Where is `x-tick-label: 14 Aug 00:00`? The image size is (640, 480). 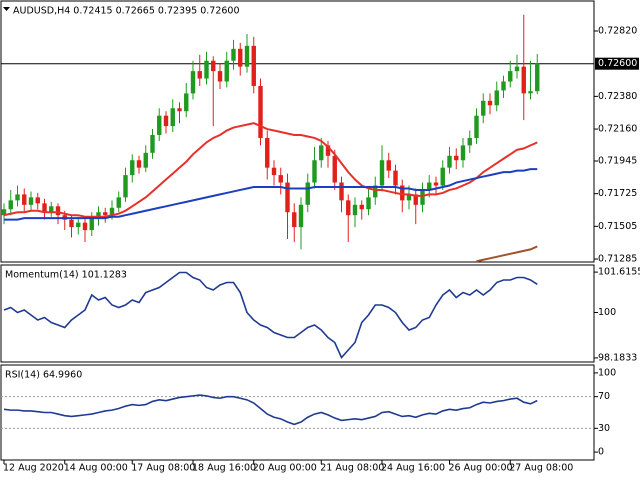
x-tick-label: 14 Aug 00:00 is located at coordinates (96, 468).